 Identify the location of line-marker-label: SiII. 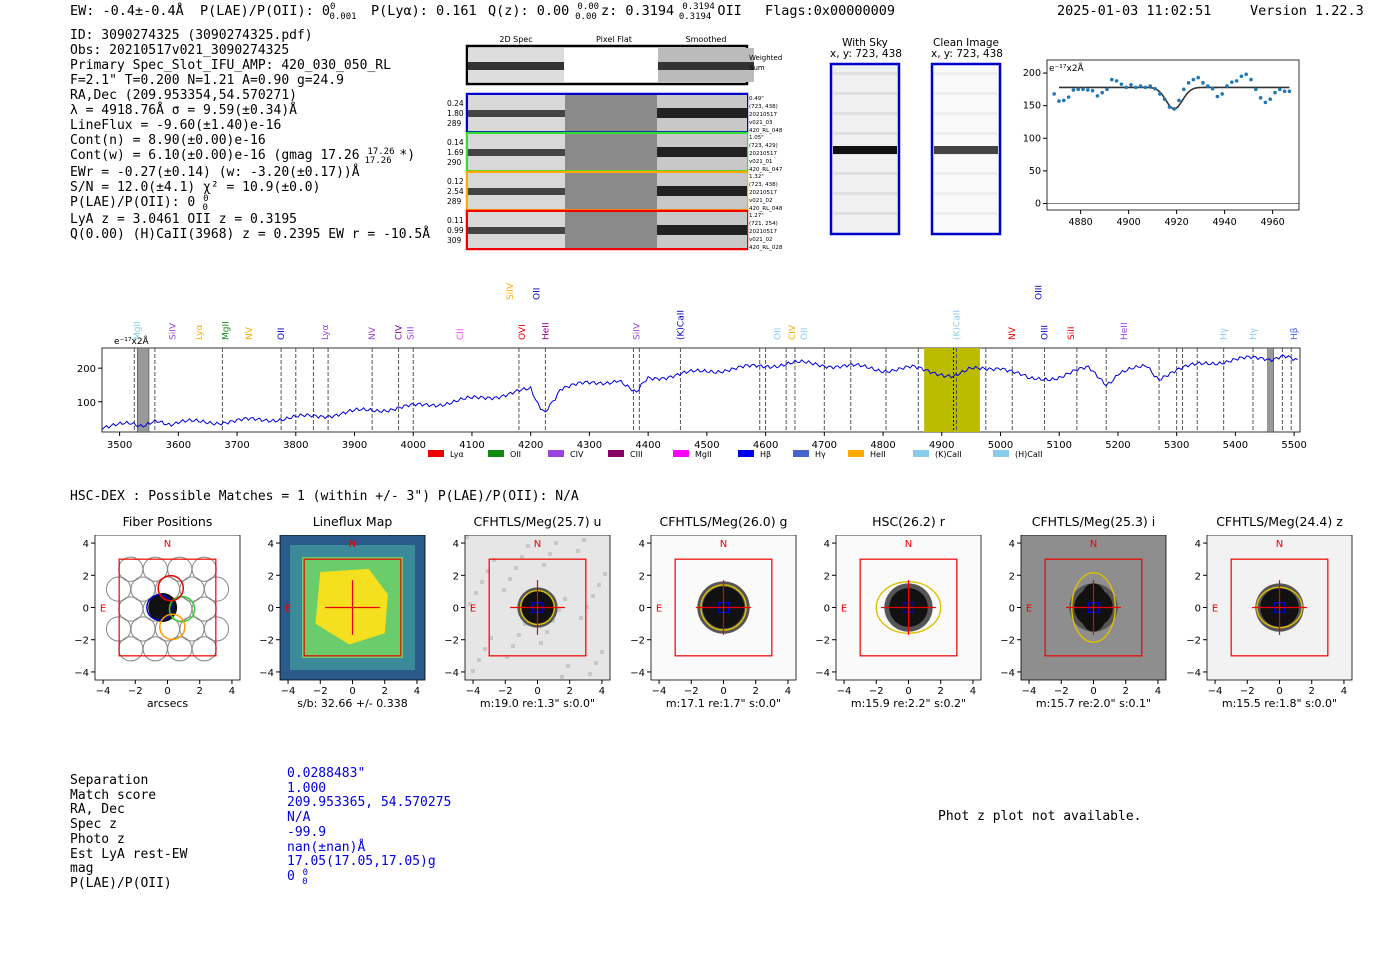
(1072, 333).